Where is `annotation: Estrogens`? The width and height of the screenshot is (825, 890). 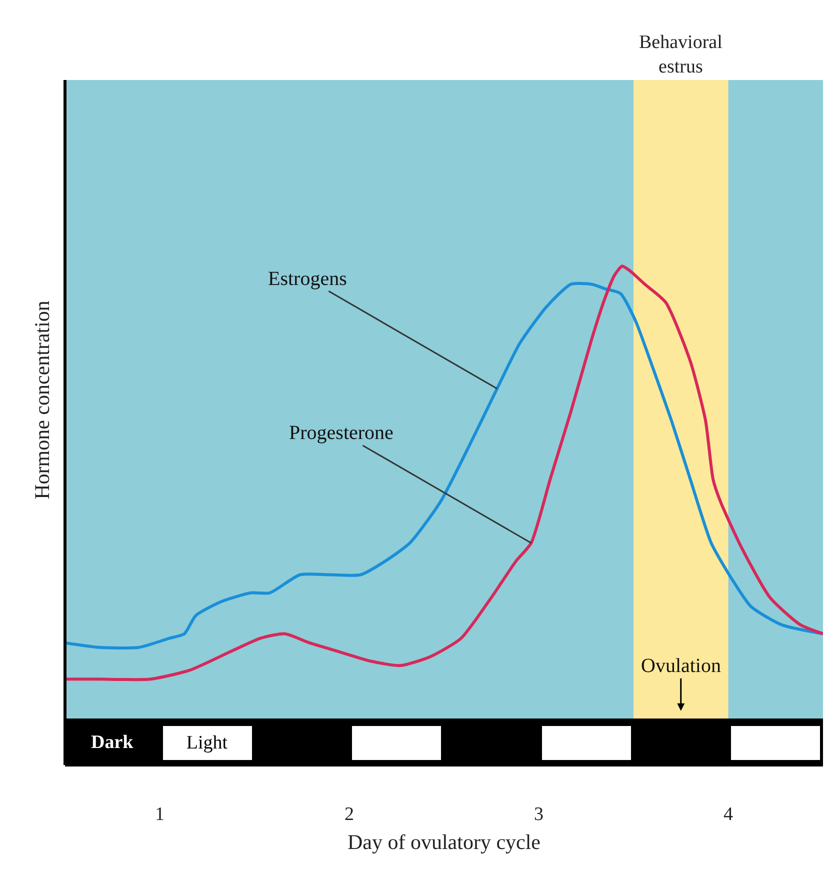
annotation: Estrogens is located at coordinates (308, 279).